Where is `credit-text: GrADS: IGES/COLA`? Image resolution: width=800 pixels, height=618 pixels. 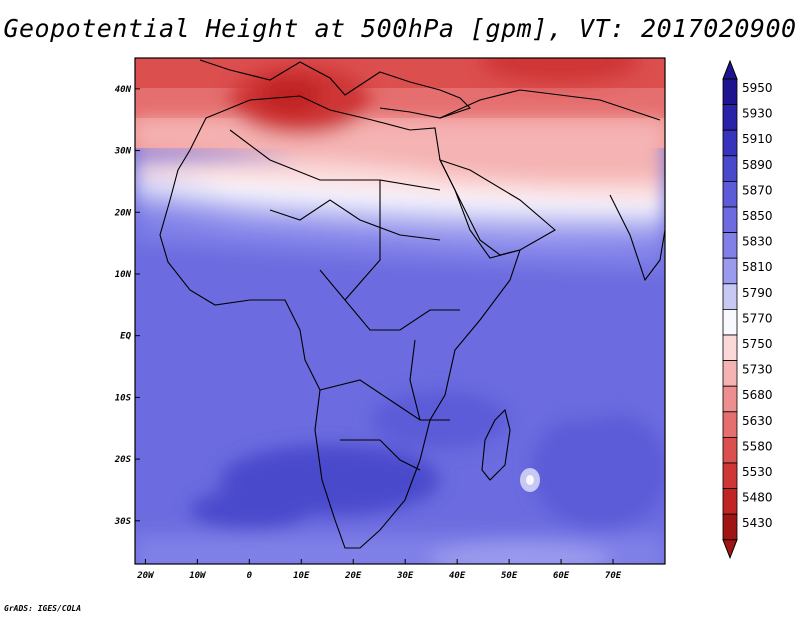
credit-text: GrADS: IGES/COLA is located at coordinates (43, 608).